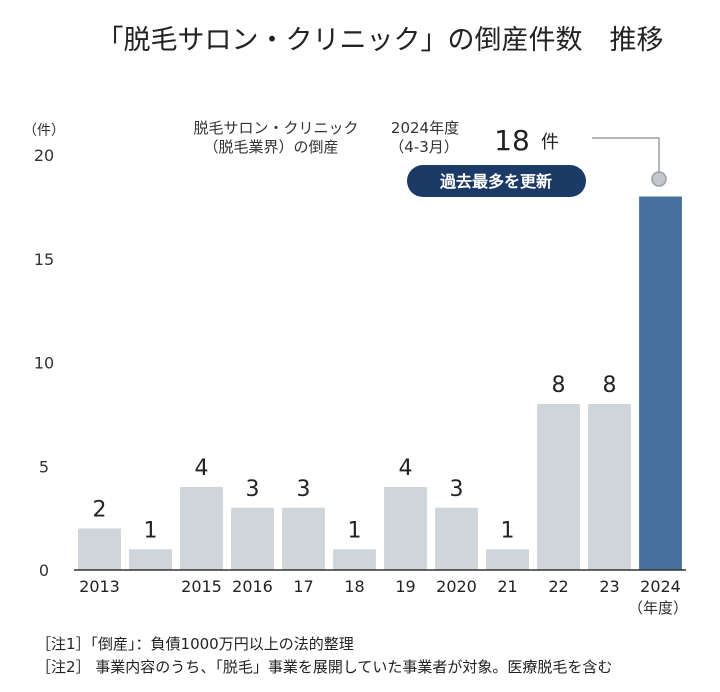  What do you see at coordinates (405, 586) in the screenshot?
I see `x-tick-label: 19` at bounding box center [405, 586].